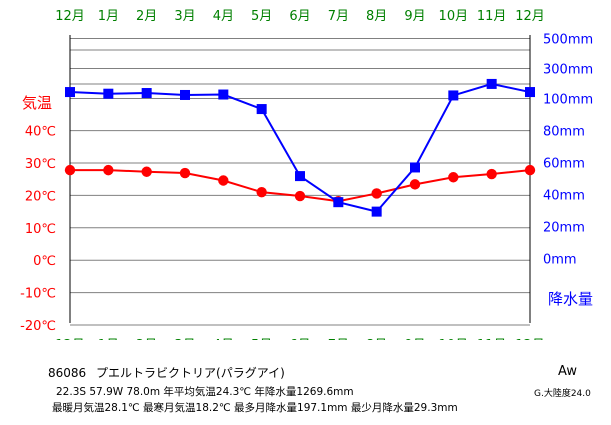 This screenshot has height=425, width=611. What do you see at coordinates (560, 260) in the screenshot?
I see `precip-tick-label: 0mm` at bounding box center [560, 260].